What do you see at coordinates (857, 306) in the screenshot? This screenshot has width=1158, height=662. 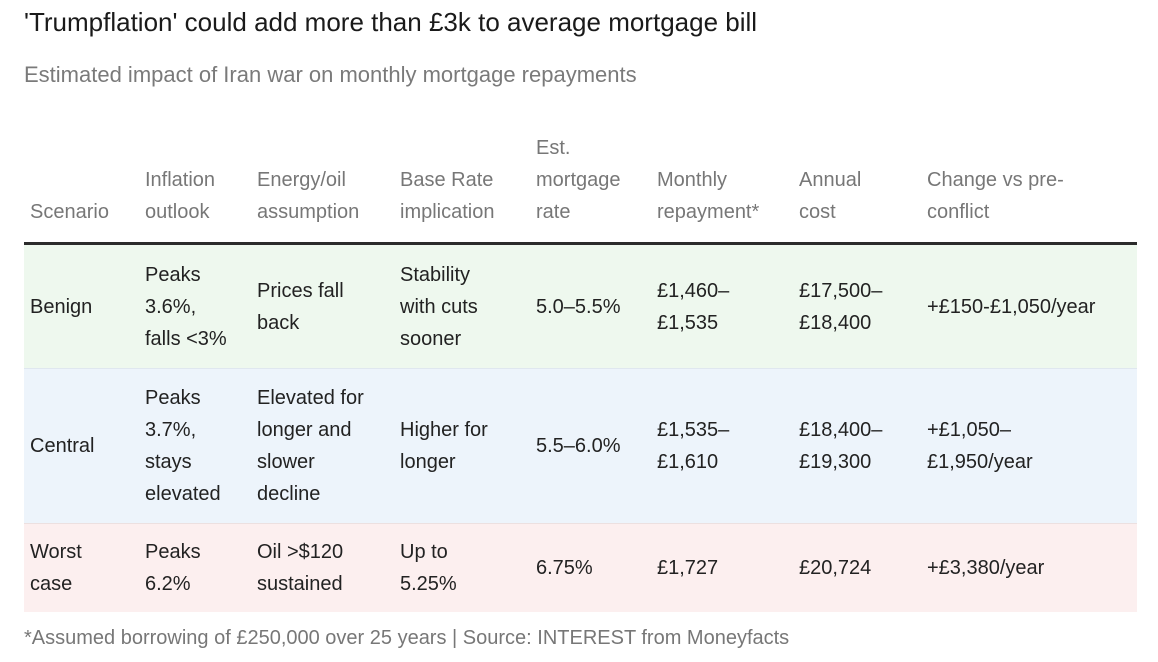 I see `cell-annual-cost: £17,500– £18,400` at bounding box center [857, 306].